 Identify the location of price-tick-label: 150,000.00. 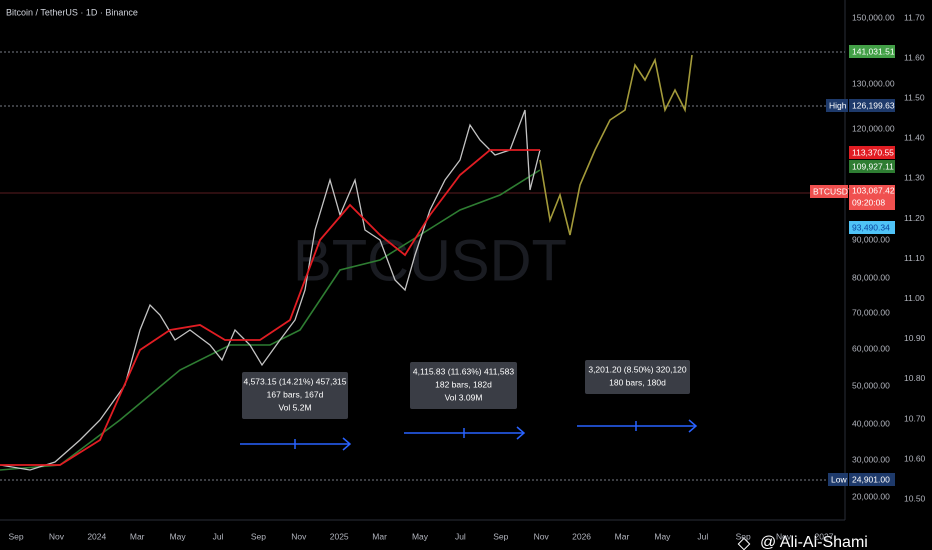
(873, 17).